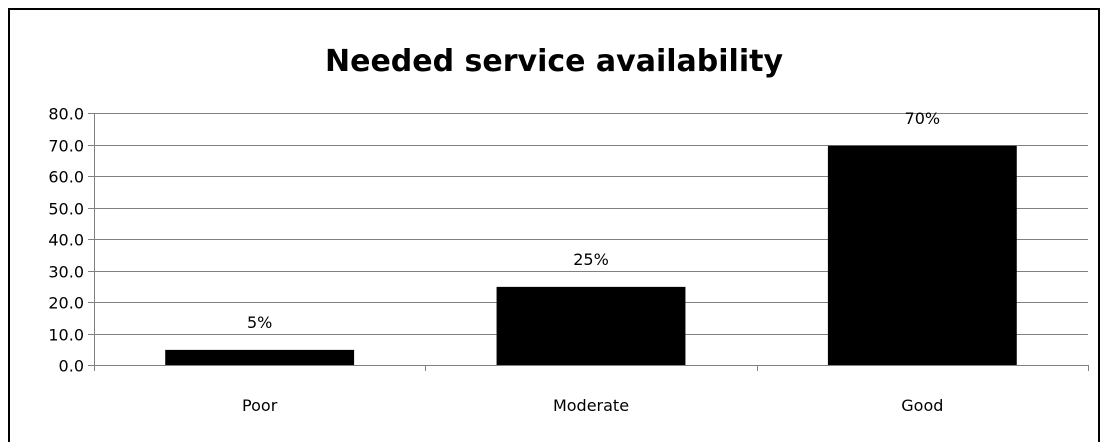 The height and width of the screenshot is (442, 1108). What do you see at coordinates (260, 357) in the screenshot?
I see `bar-poor` at bounding box center [260, 357].